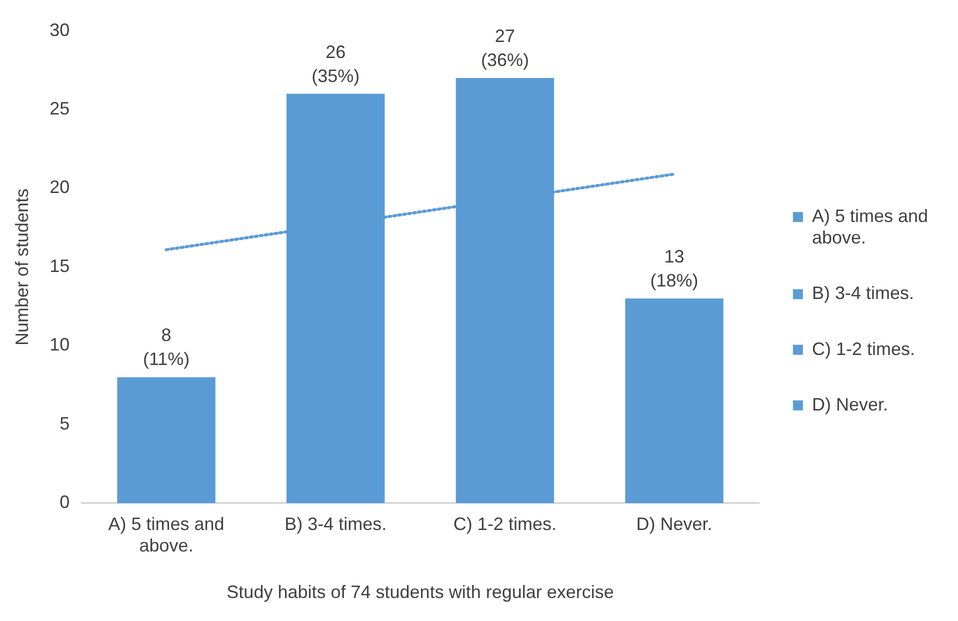 The width and height of the screenshot is (958, 621). I want to click on data-label: 8 (11%), so click(166, 347).